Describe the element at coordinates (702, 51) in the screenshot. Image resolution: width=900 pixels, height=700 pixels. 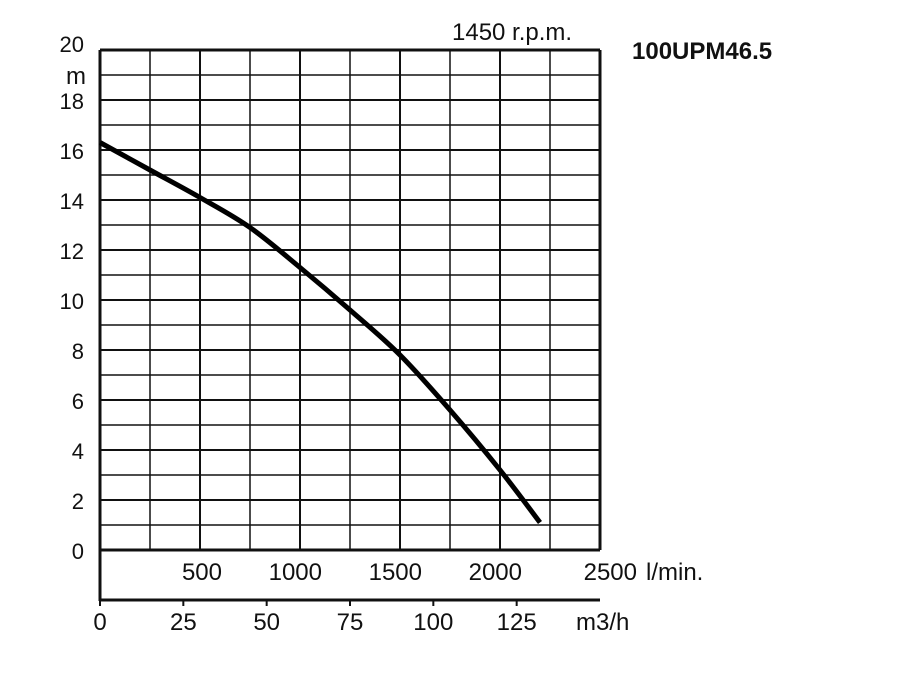
I see `model-title: 100UPM46.5` at that location.